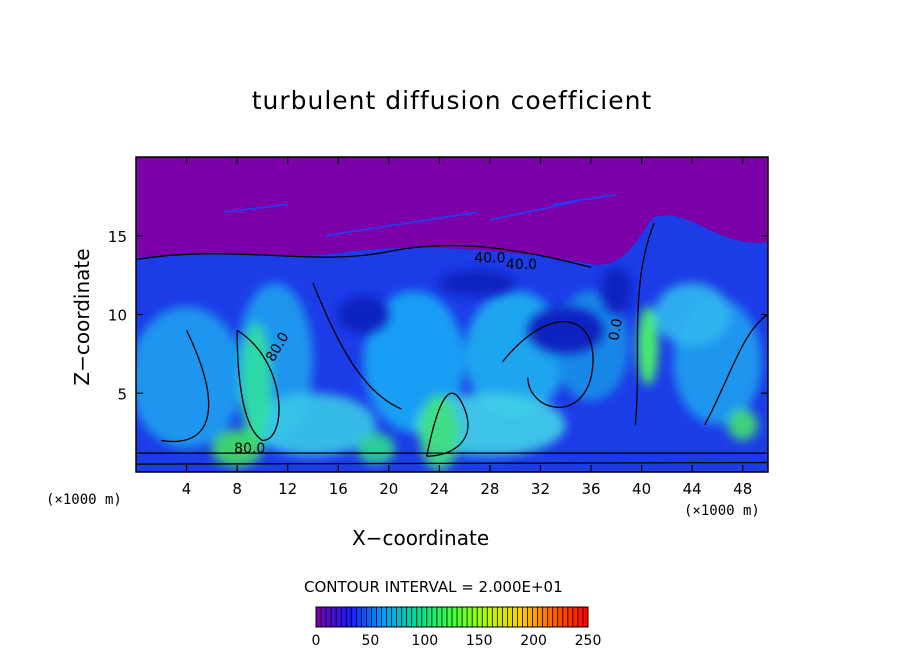 This screenshot has height=654, width=904. I want to click on x-tick-label: 24, so click(439, 489).